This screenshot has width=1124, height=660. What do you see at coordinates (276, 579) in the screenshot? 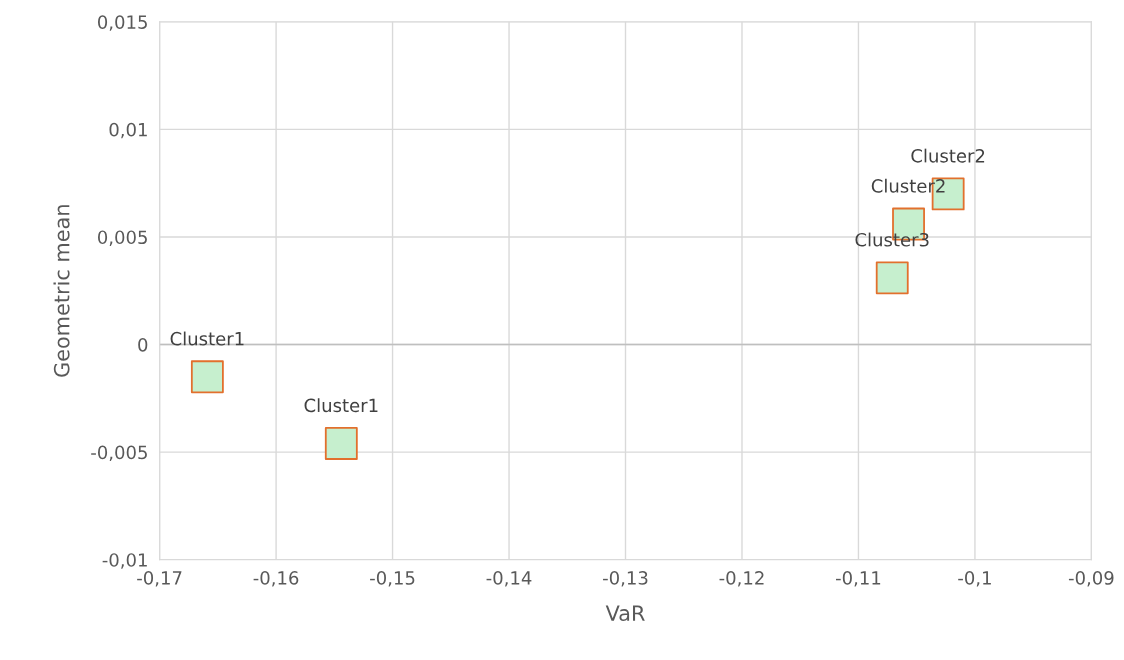
I see `x-tick-label: -0,16` at bounding box center [276, 579].